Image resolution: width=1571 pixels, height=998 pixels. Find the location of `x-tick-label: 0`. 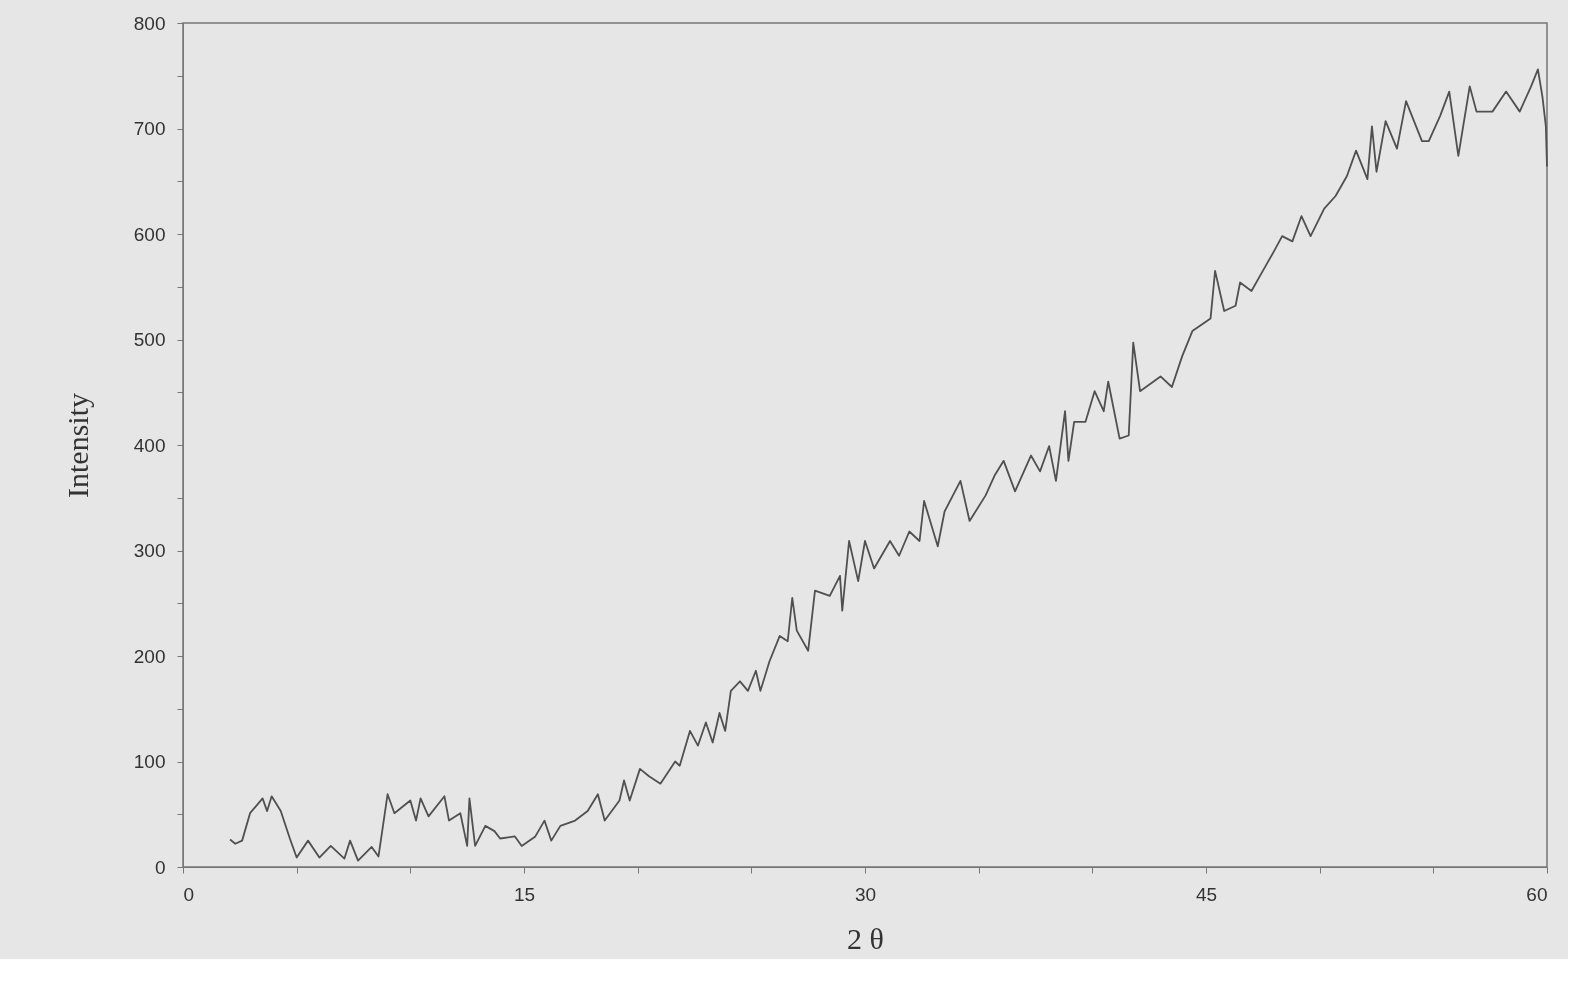

x-tick-label: 0 is located at coordinates (189, 894).